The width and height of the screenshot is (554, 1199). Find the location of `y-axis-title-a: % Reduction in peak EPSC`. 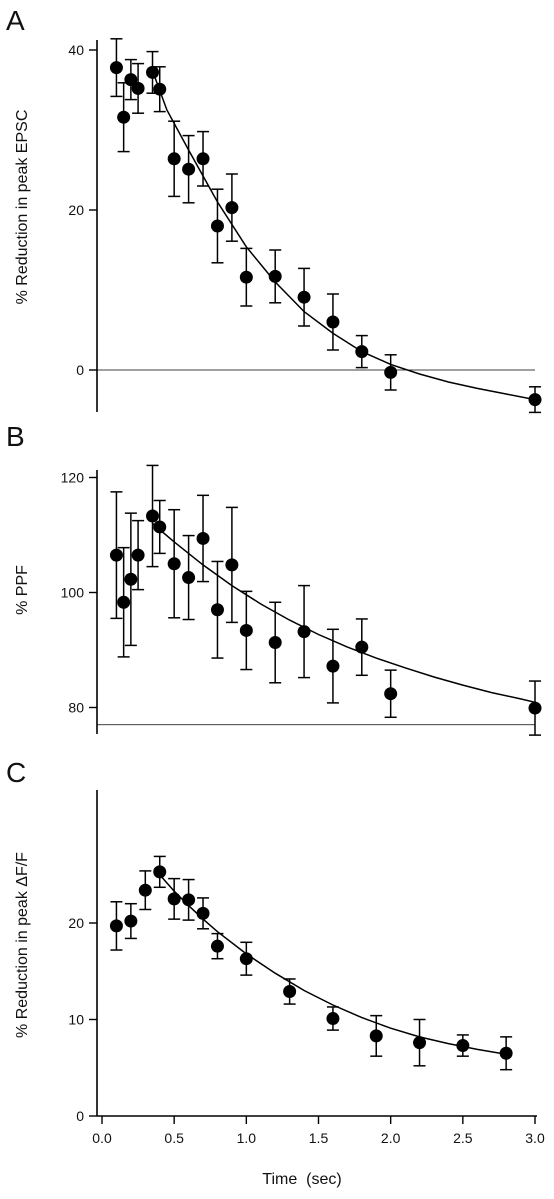

y-axis-title-a: % Reduction in peak EPSC is located at coordinates (22, 207).